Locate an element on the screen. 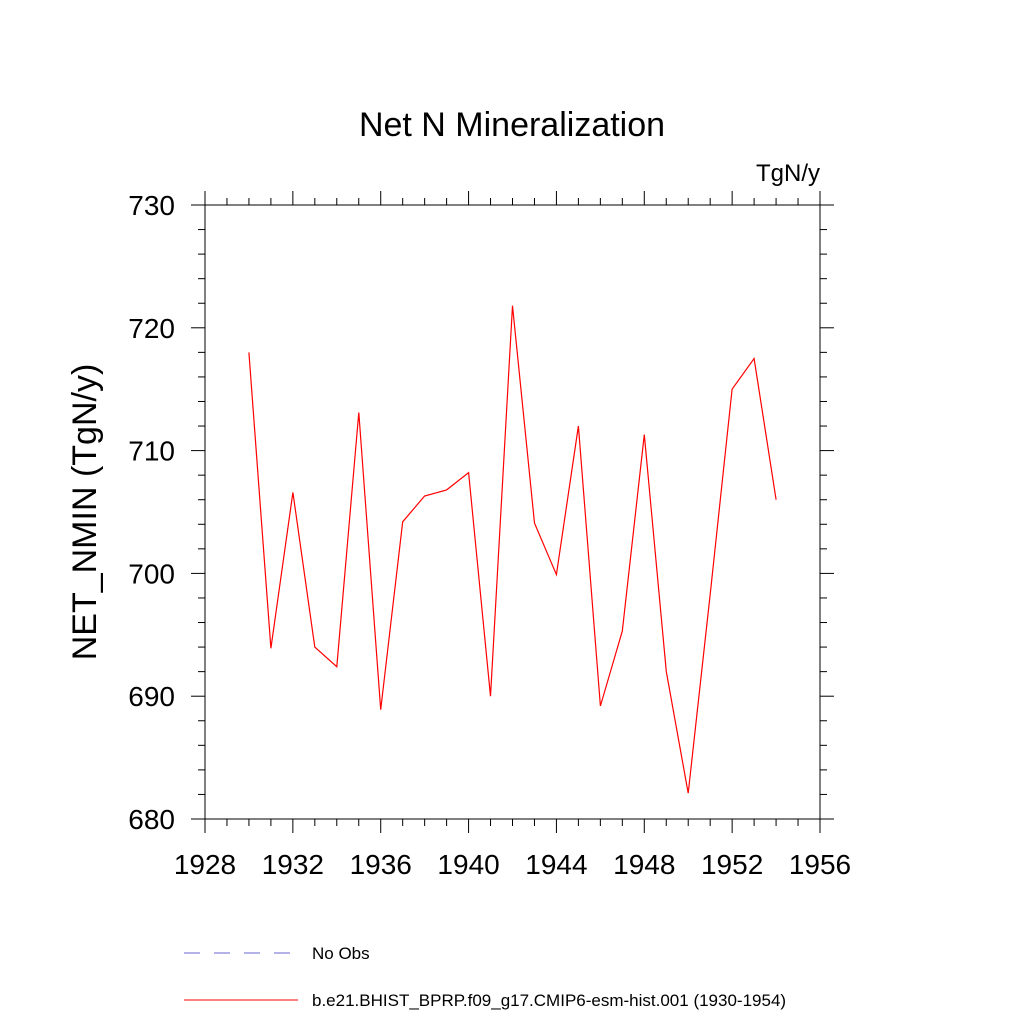 The width and height of the screenshot is (1024, 1024). y-tick-label: 700 is located at coordinates (151, 573).